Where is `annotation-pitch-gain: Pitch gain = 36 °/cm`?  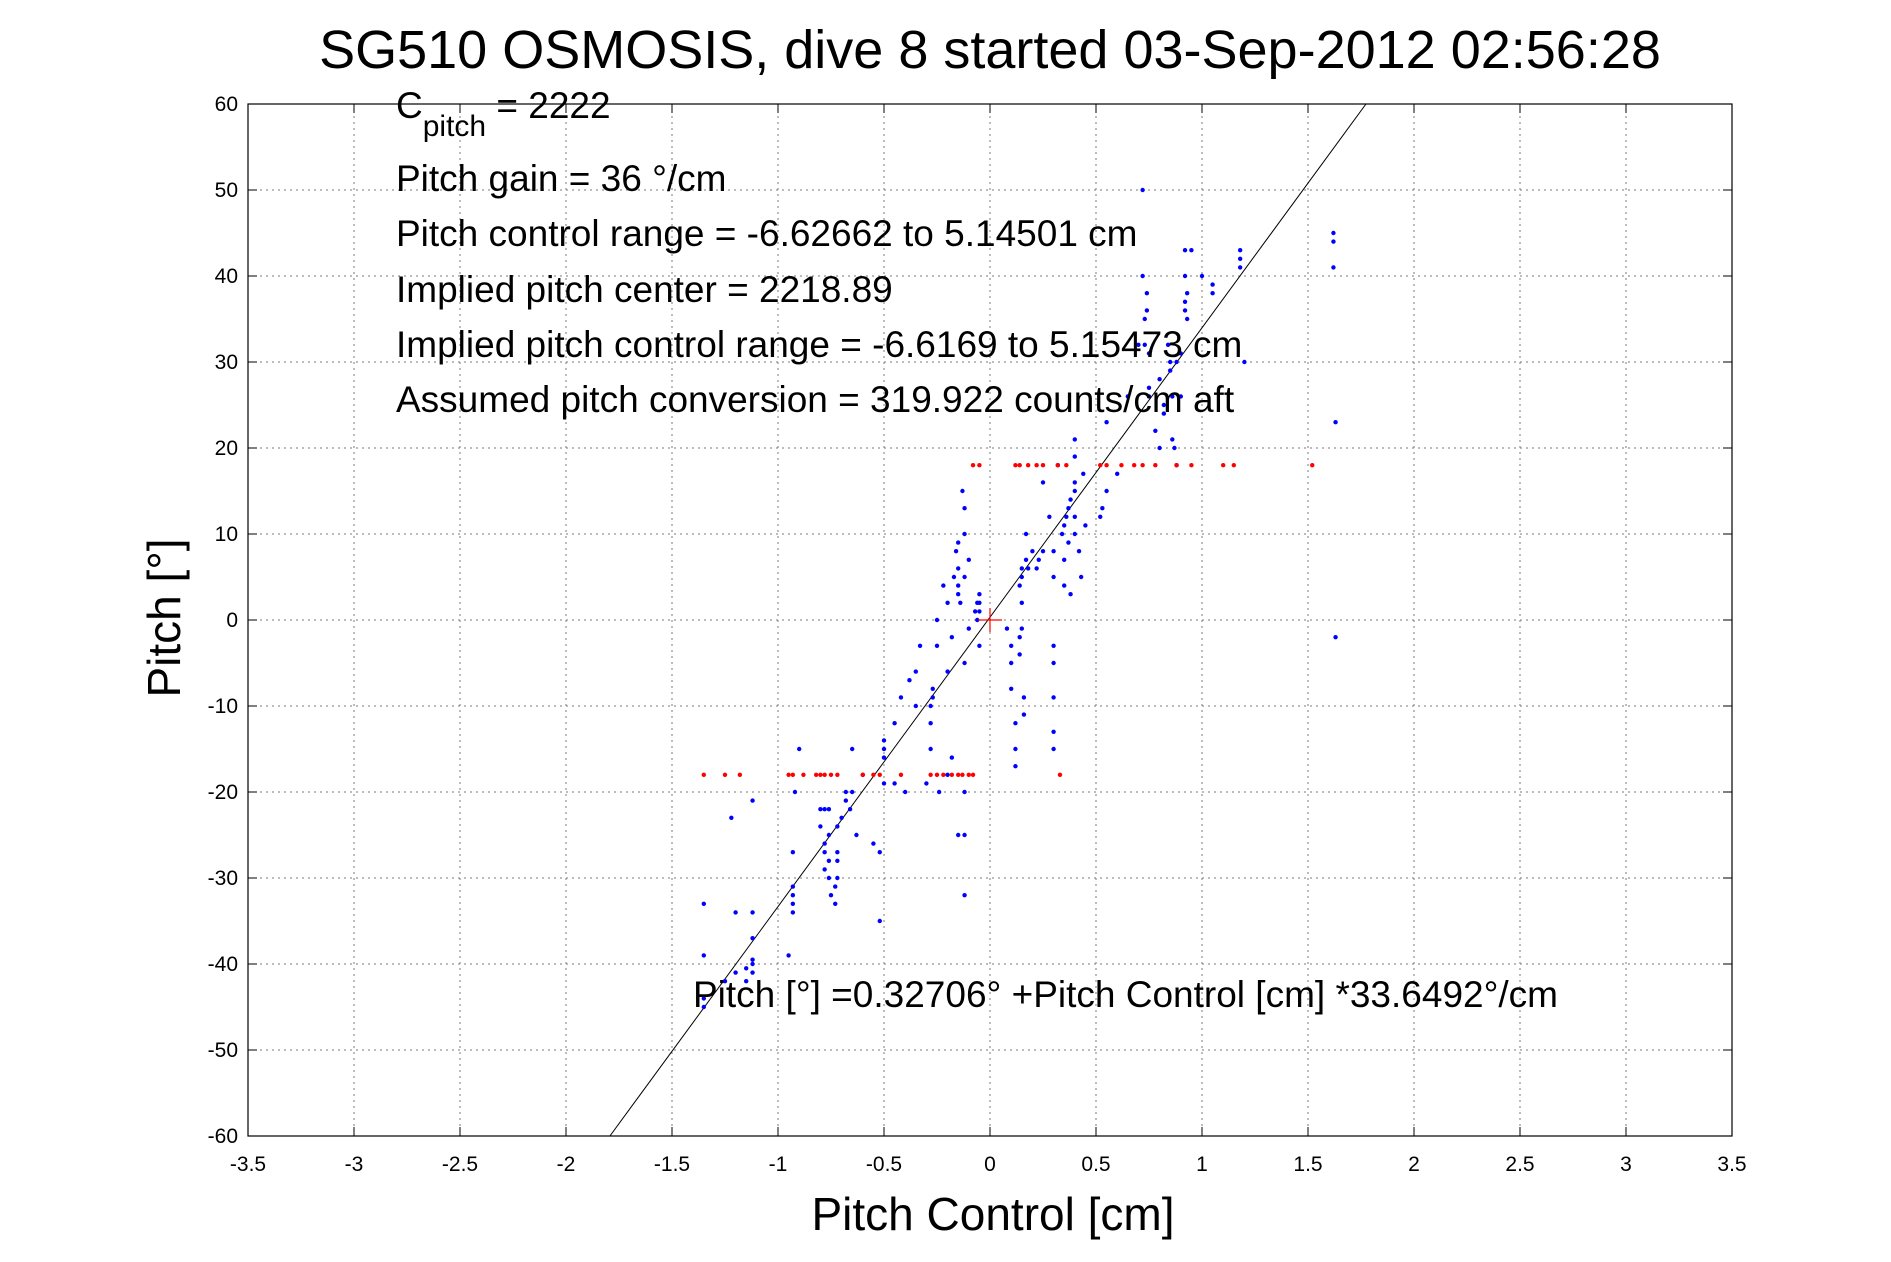
annotation-pitch-gain: Pitch gain = 36 °/cm is located at coordinates (561, 178).